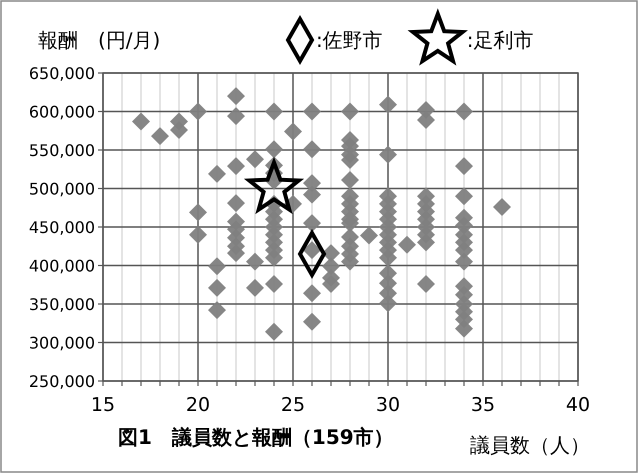 This screenshot has width=638, height=473. Describe the element at coordinates (61, 189) in the screenshot. I see `y-tick-label: 500,000` at that location.